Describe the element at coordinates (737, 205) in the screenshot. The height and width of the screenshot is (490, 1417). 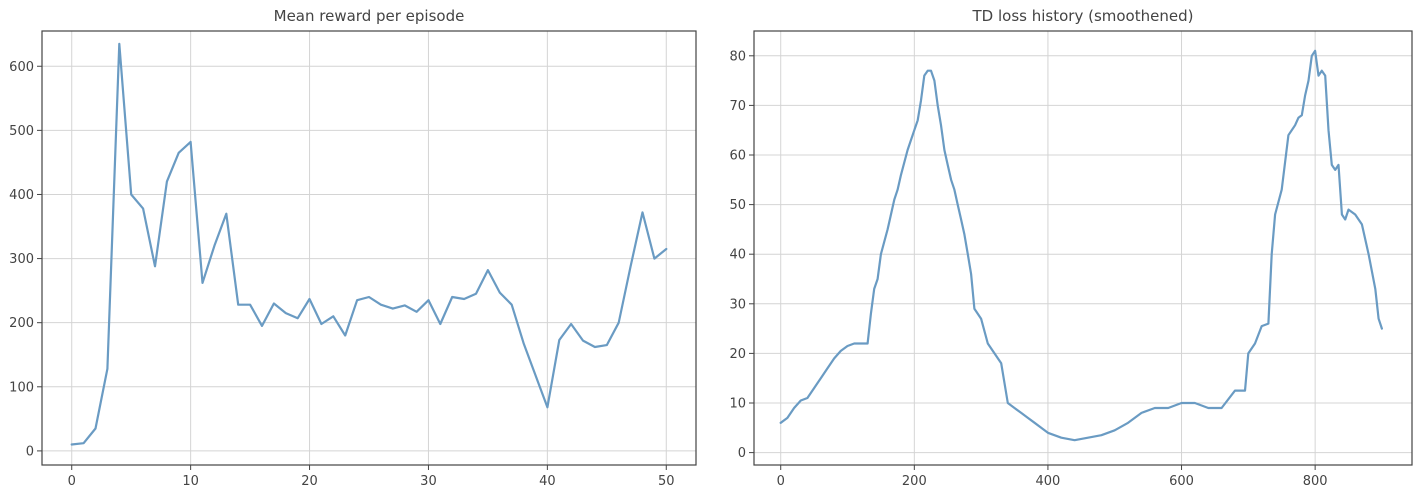
I see `td-loss-y-tick-label: 50` at that location.